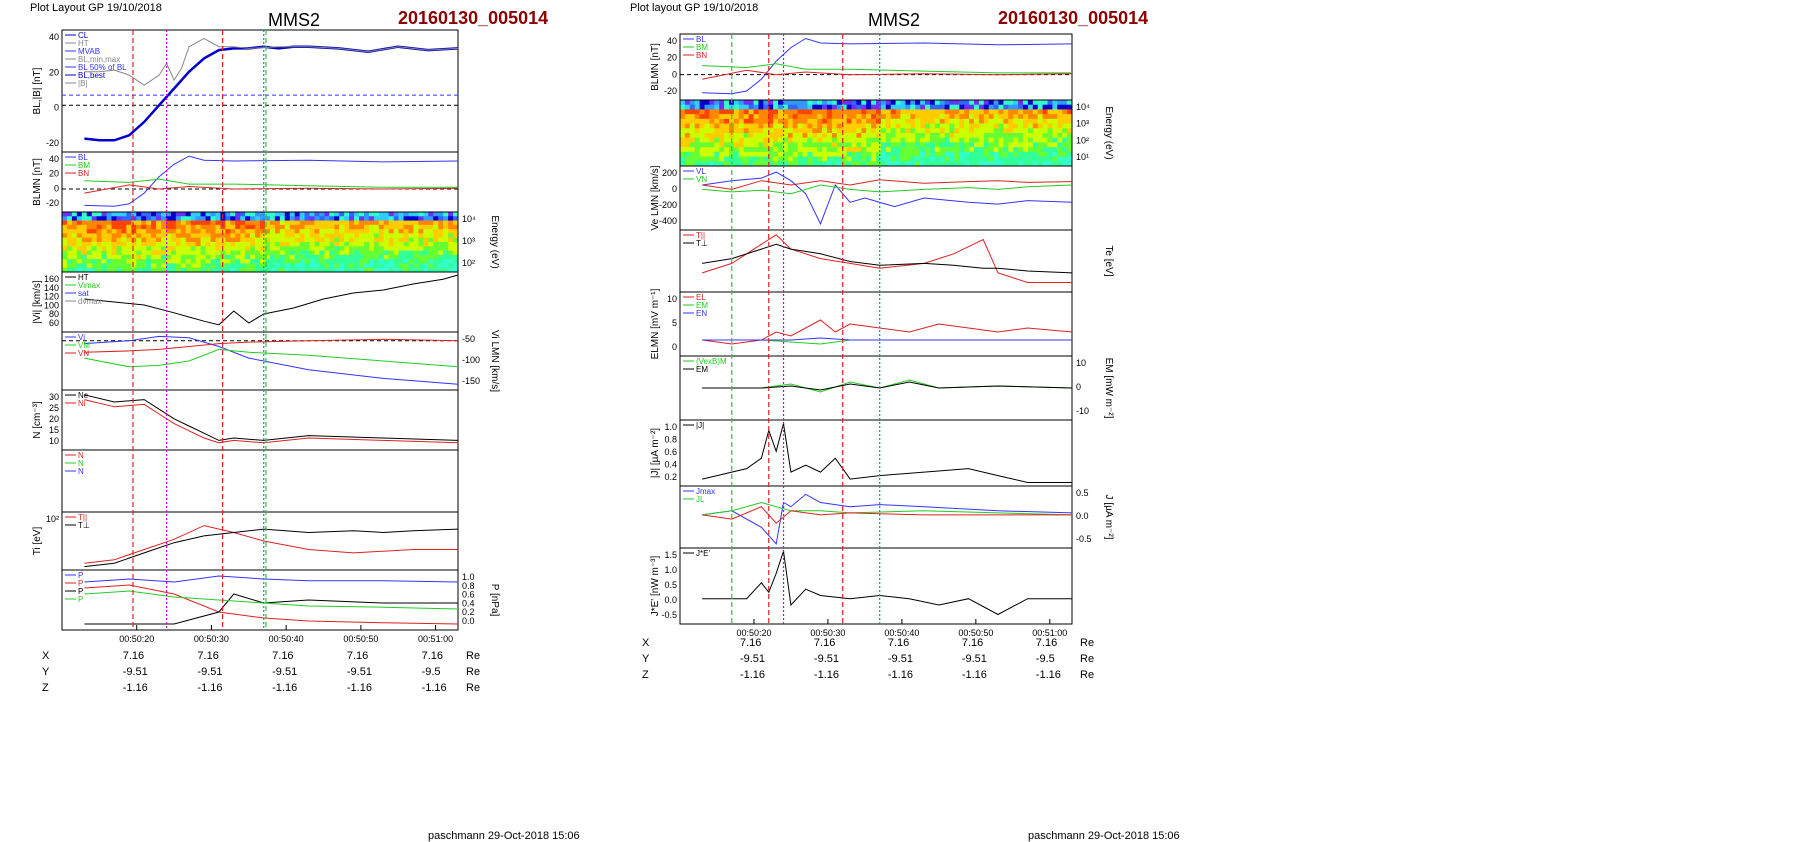 The width and height of the screenshot is (1804, 842). What do you see at coordinates (674, 323) in the screenshot?
I see `y-tick-label: 5` at bounding box center [674, 323].